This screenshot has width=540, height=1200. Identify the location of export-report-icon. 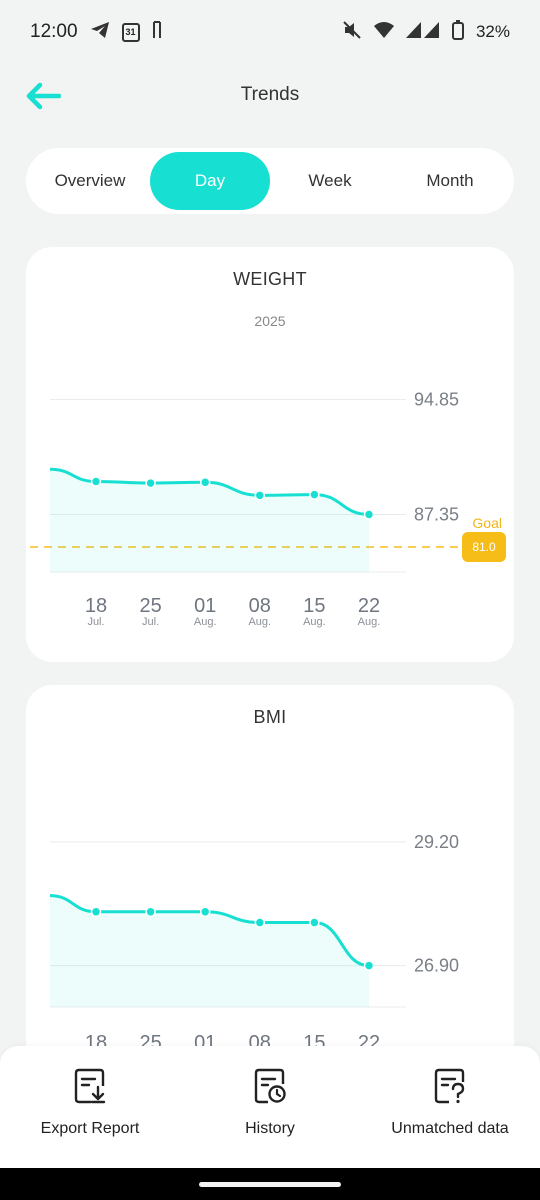
(90, 1086).